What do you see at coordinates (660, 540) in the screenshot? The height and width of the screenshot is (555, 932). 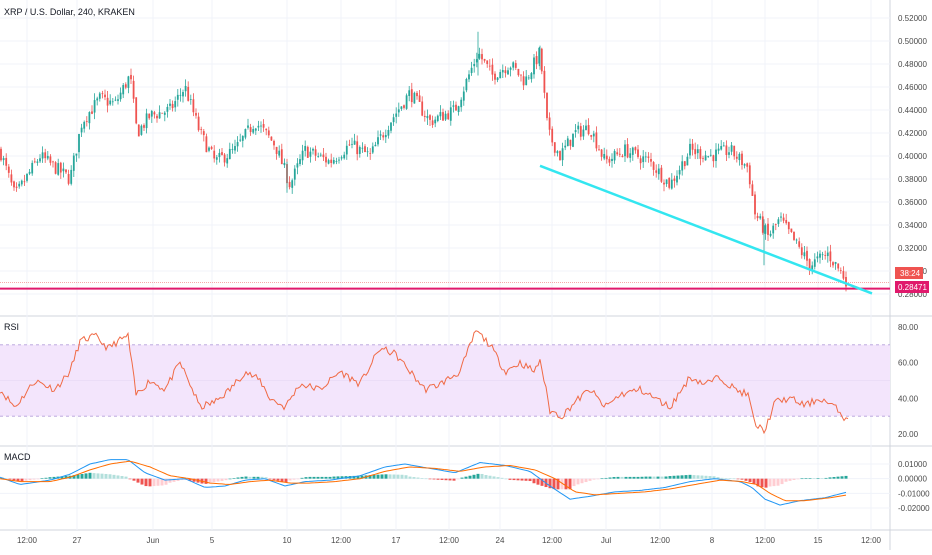 I see `x-tick-label: 12:00` at bounding box center [660, 540].